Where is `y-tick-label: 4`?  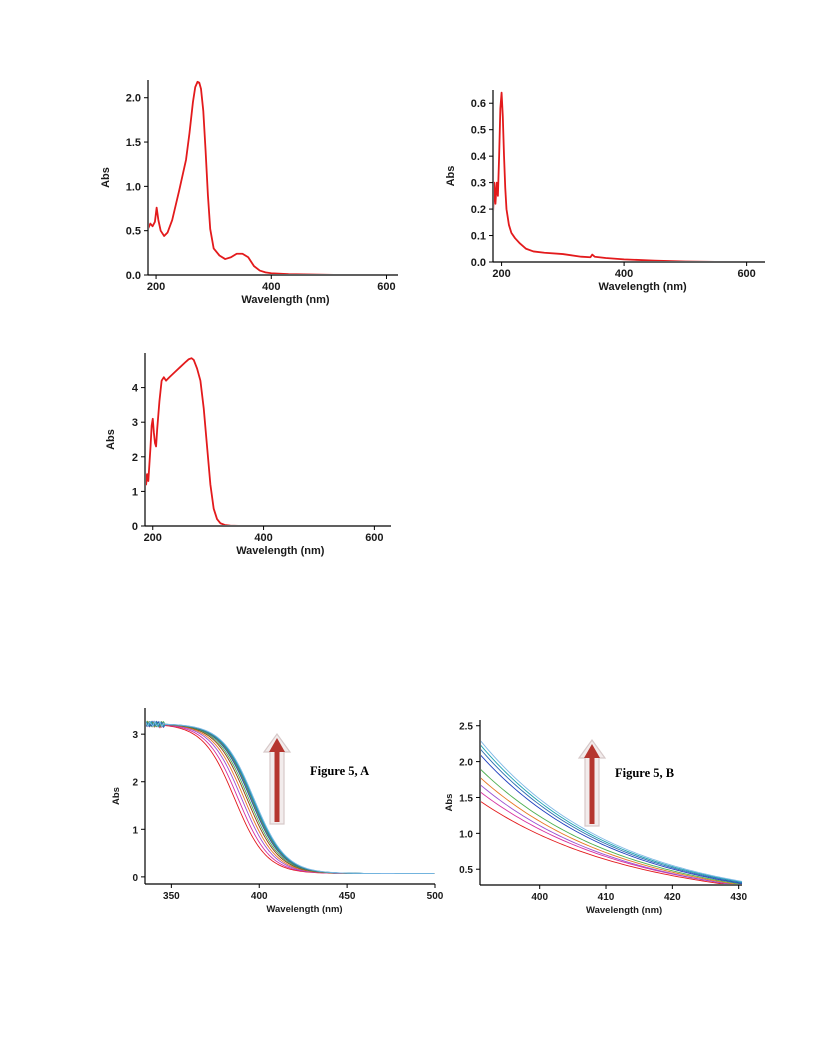
y-tick-label: 4 is located at coordinates (135, 389).